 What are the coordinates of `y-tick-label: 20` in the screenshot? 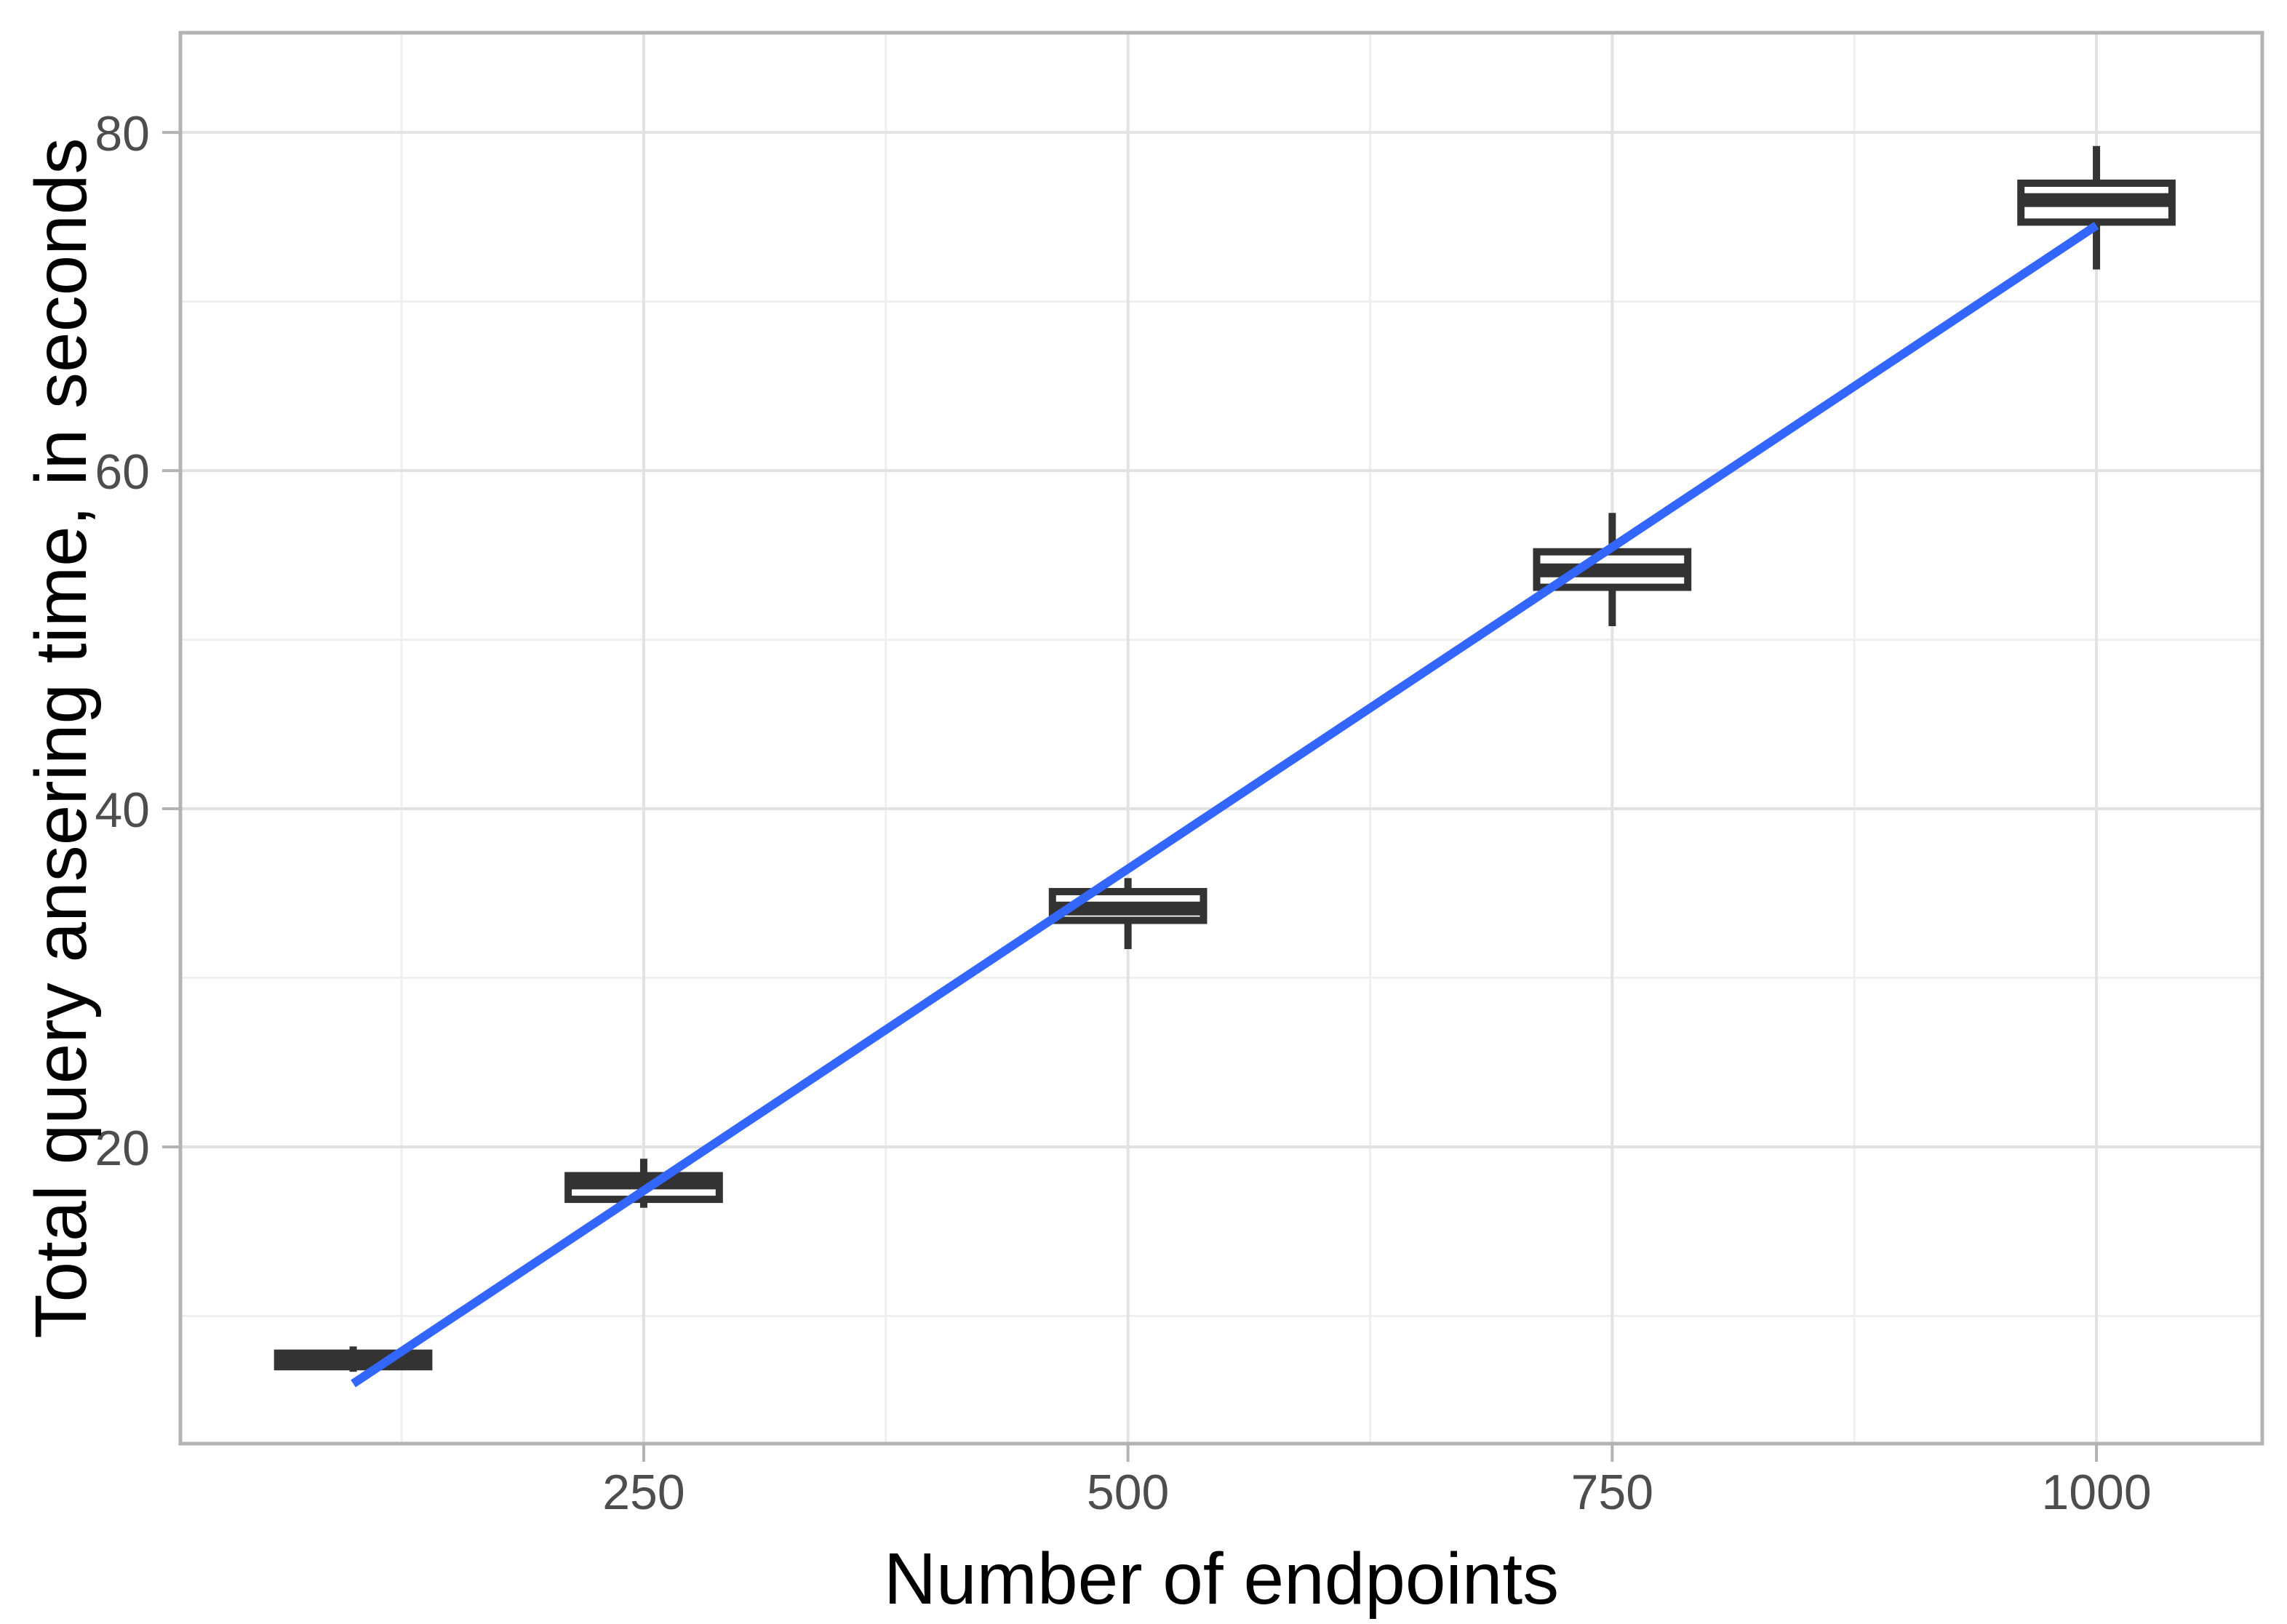 It's located at (122, 1148).